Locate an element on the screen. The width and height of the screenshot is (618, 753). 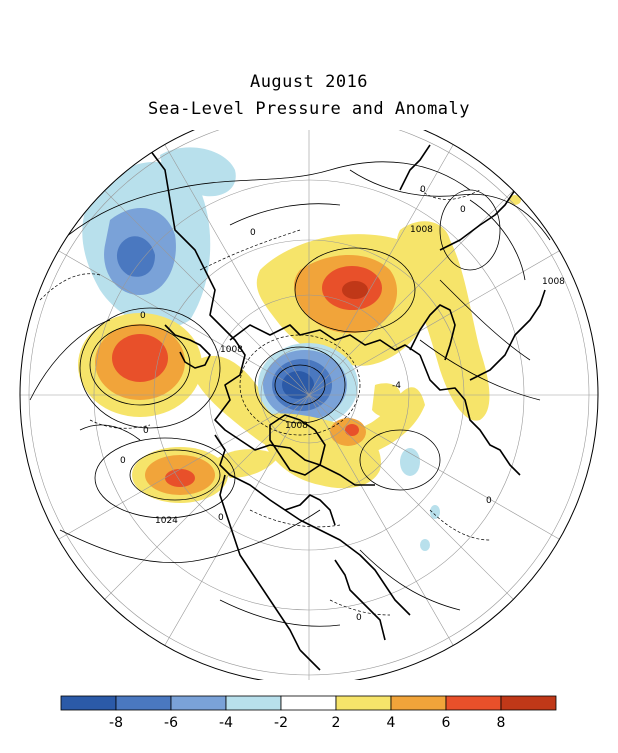
positive-anomaly-europe is located at coordinates (443, 321).